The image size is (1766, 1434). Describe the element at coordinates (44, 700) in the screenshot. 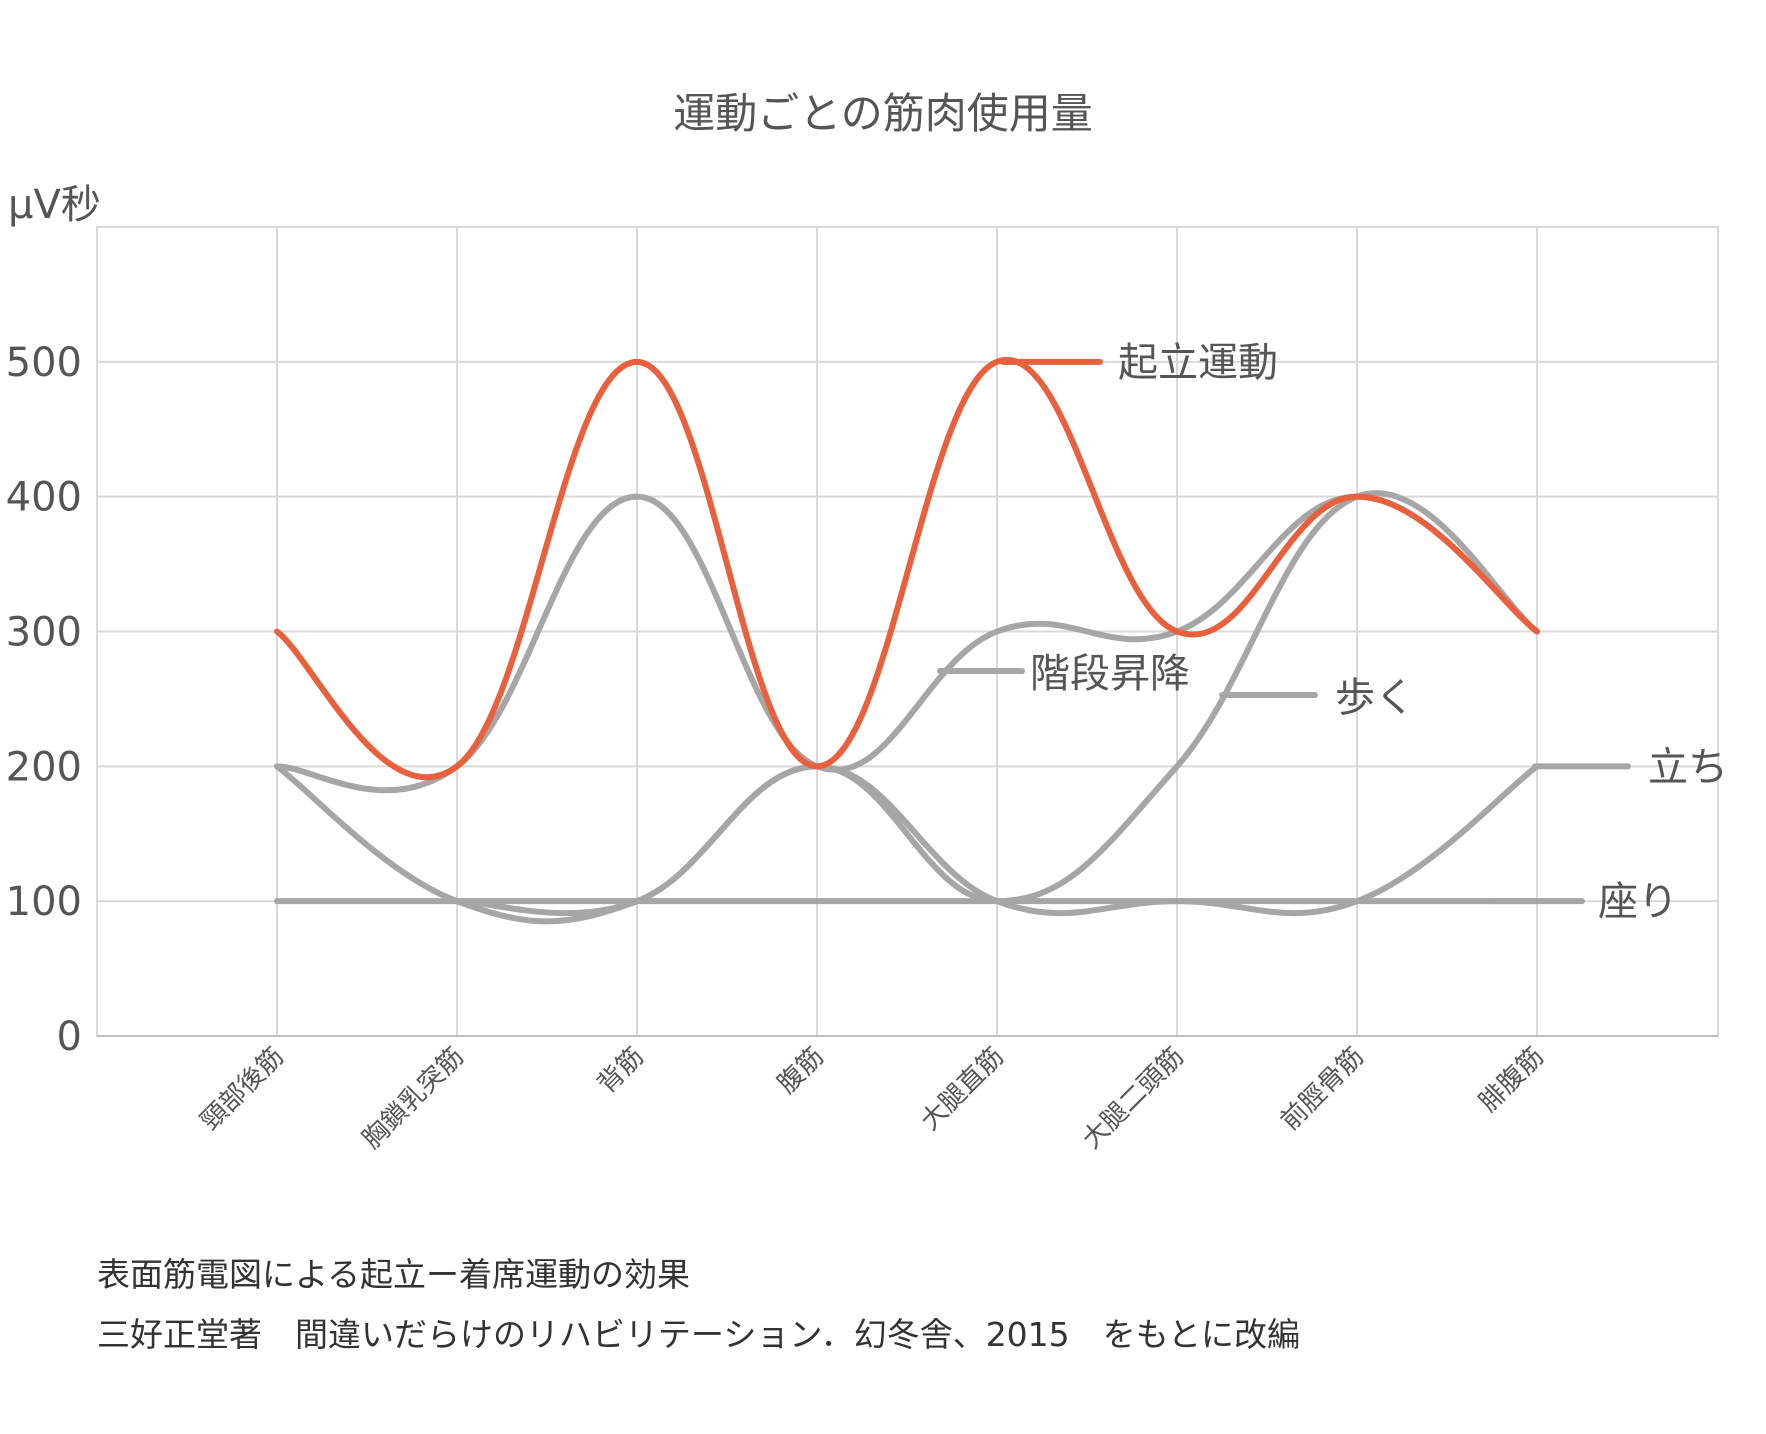

I see `y-ticks: 0 100 200 300 400 500` at that location.